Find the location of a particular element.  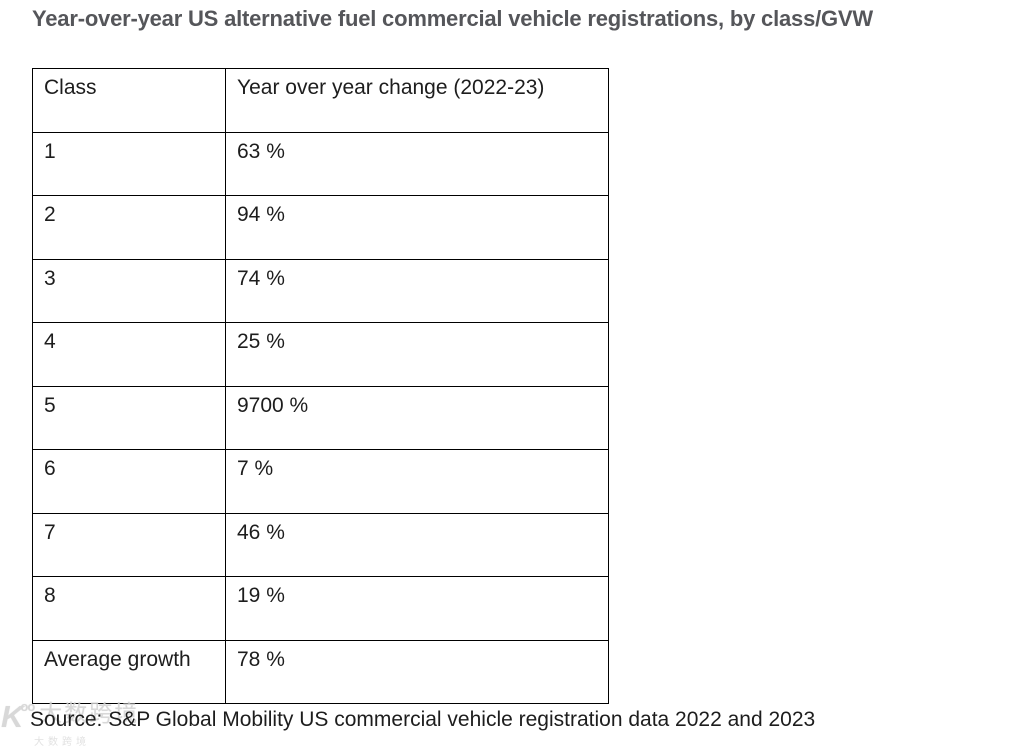

class-cell: 7 is located at coordinates (129, 544).